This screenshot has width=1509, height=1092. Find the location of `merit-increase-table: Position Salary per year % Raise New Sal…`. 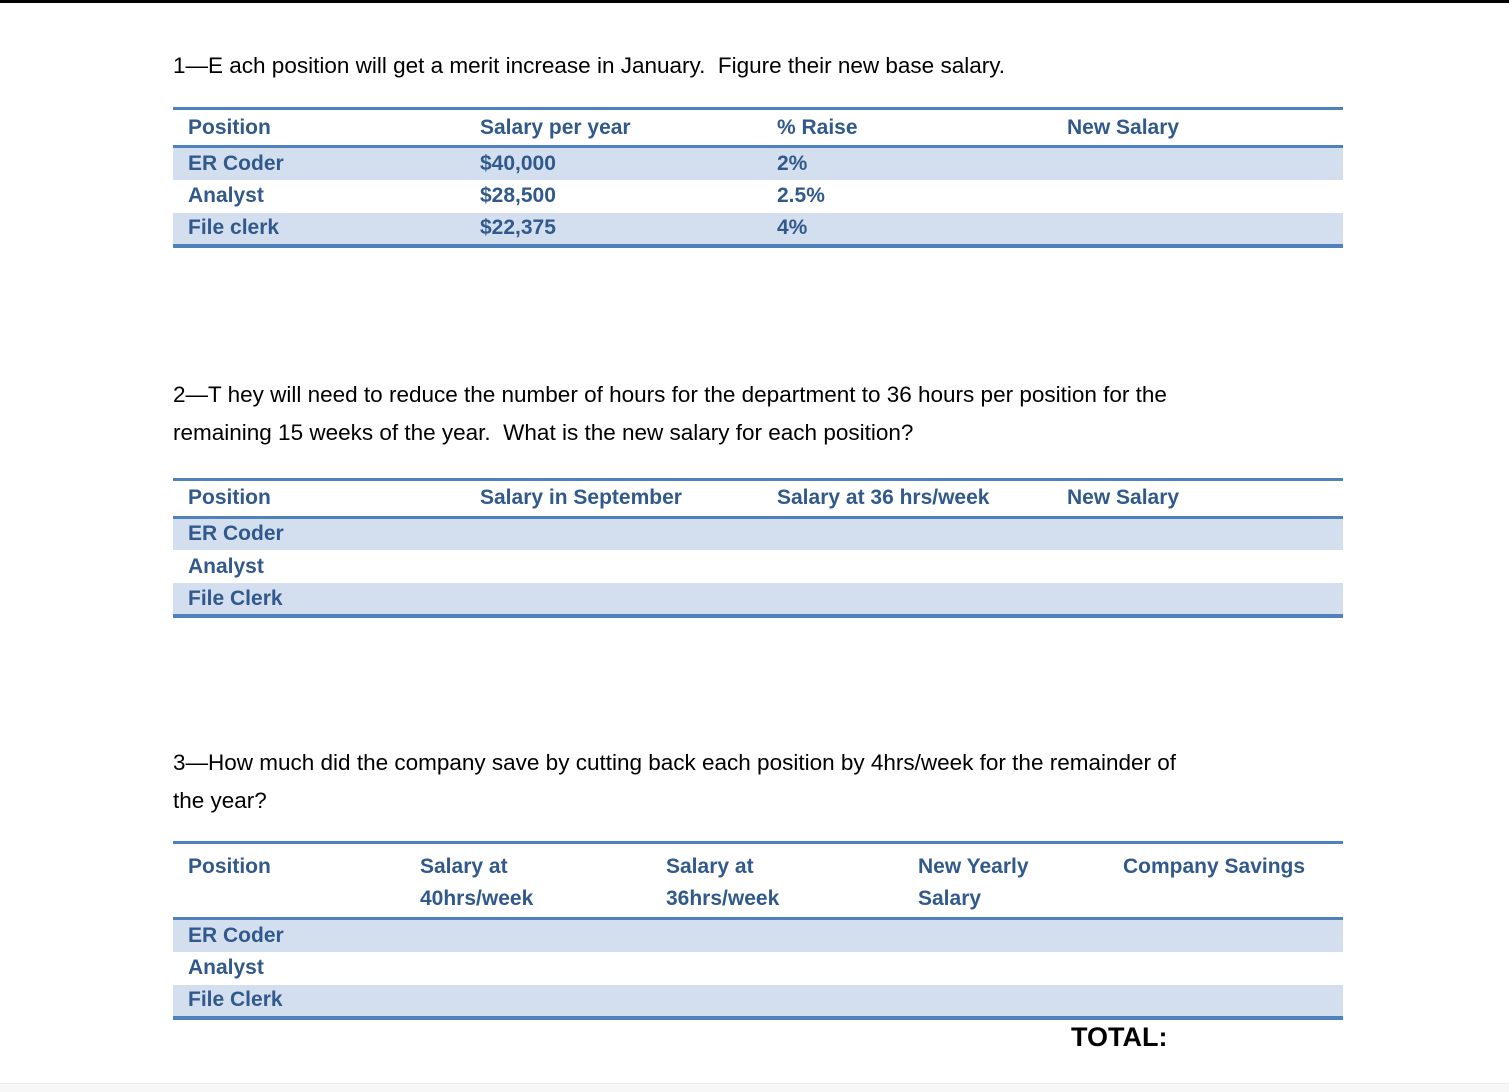

merit-increase-table: Position Salary per year % Raise New Sal… is located at coordinates (758, 177).